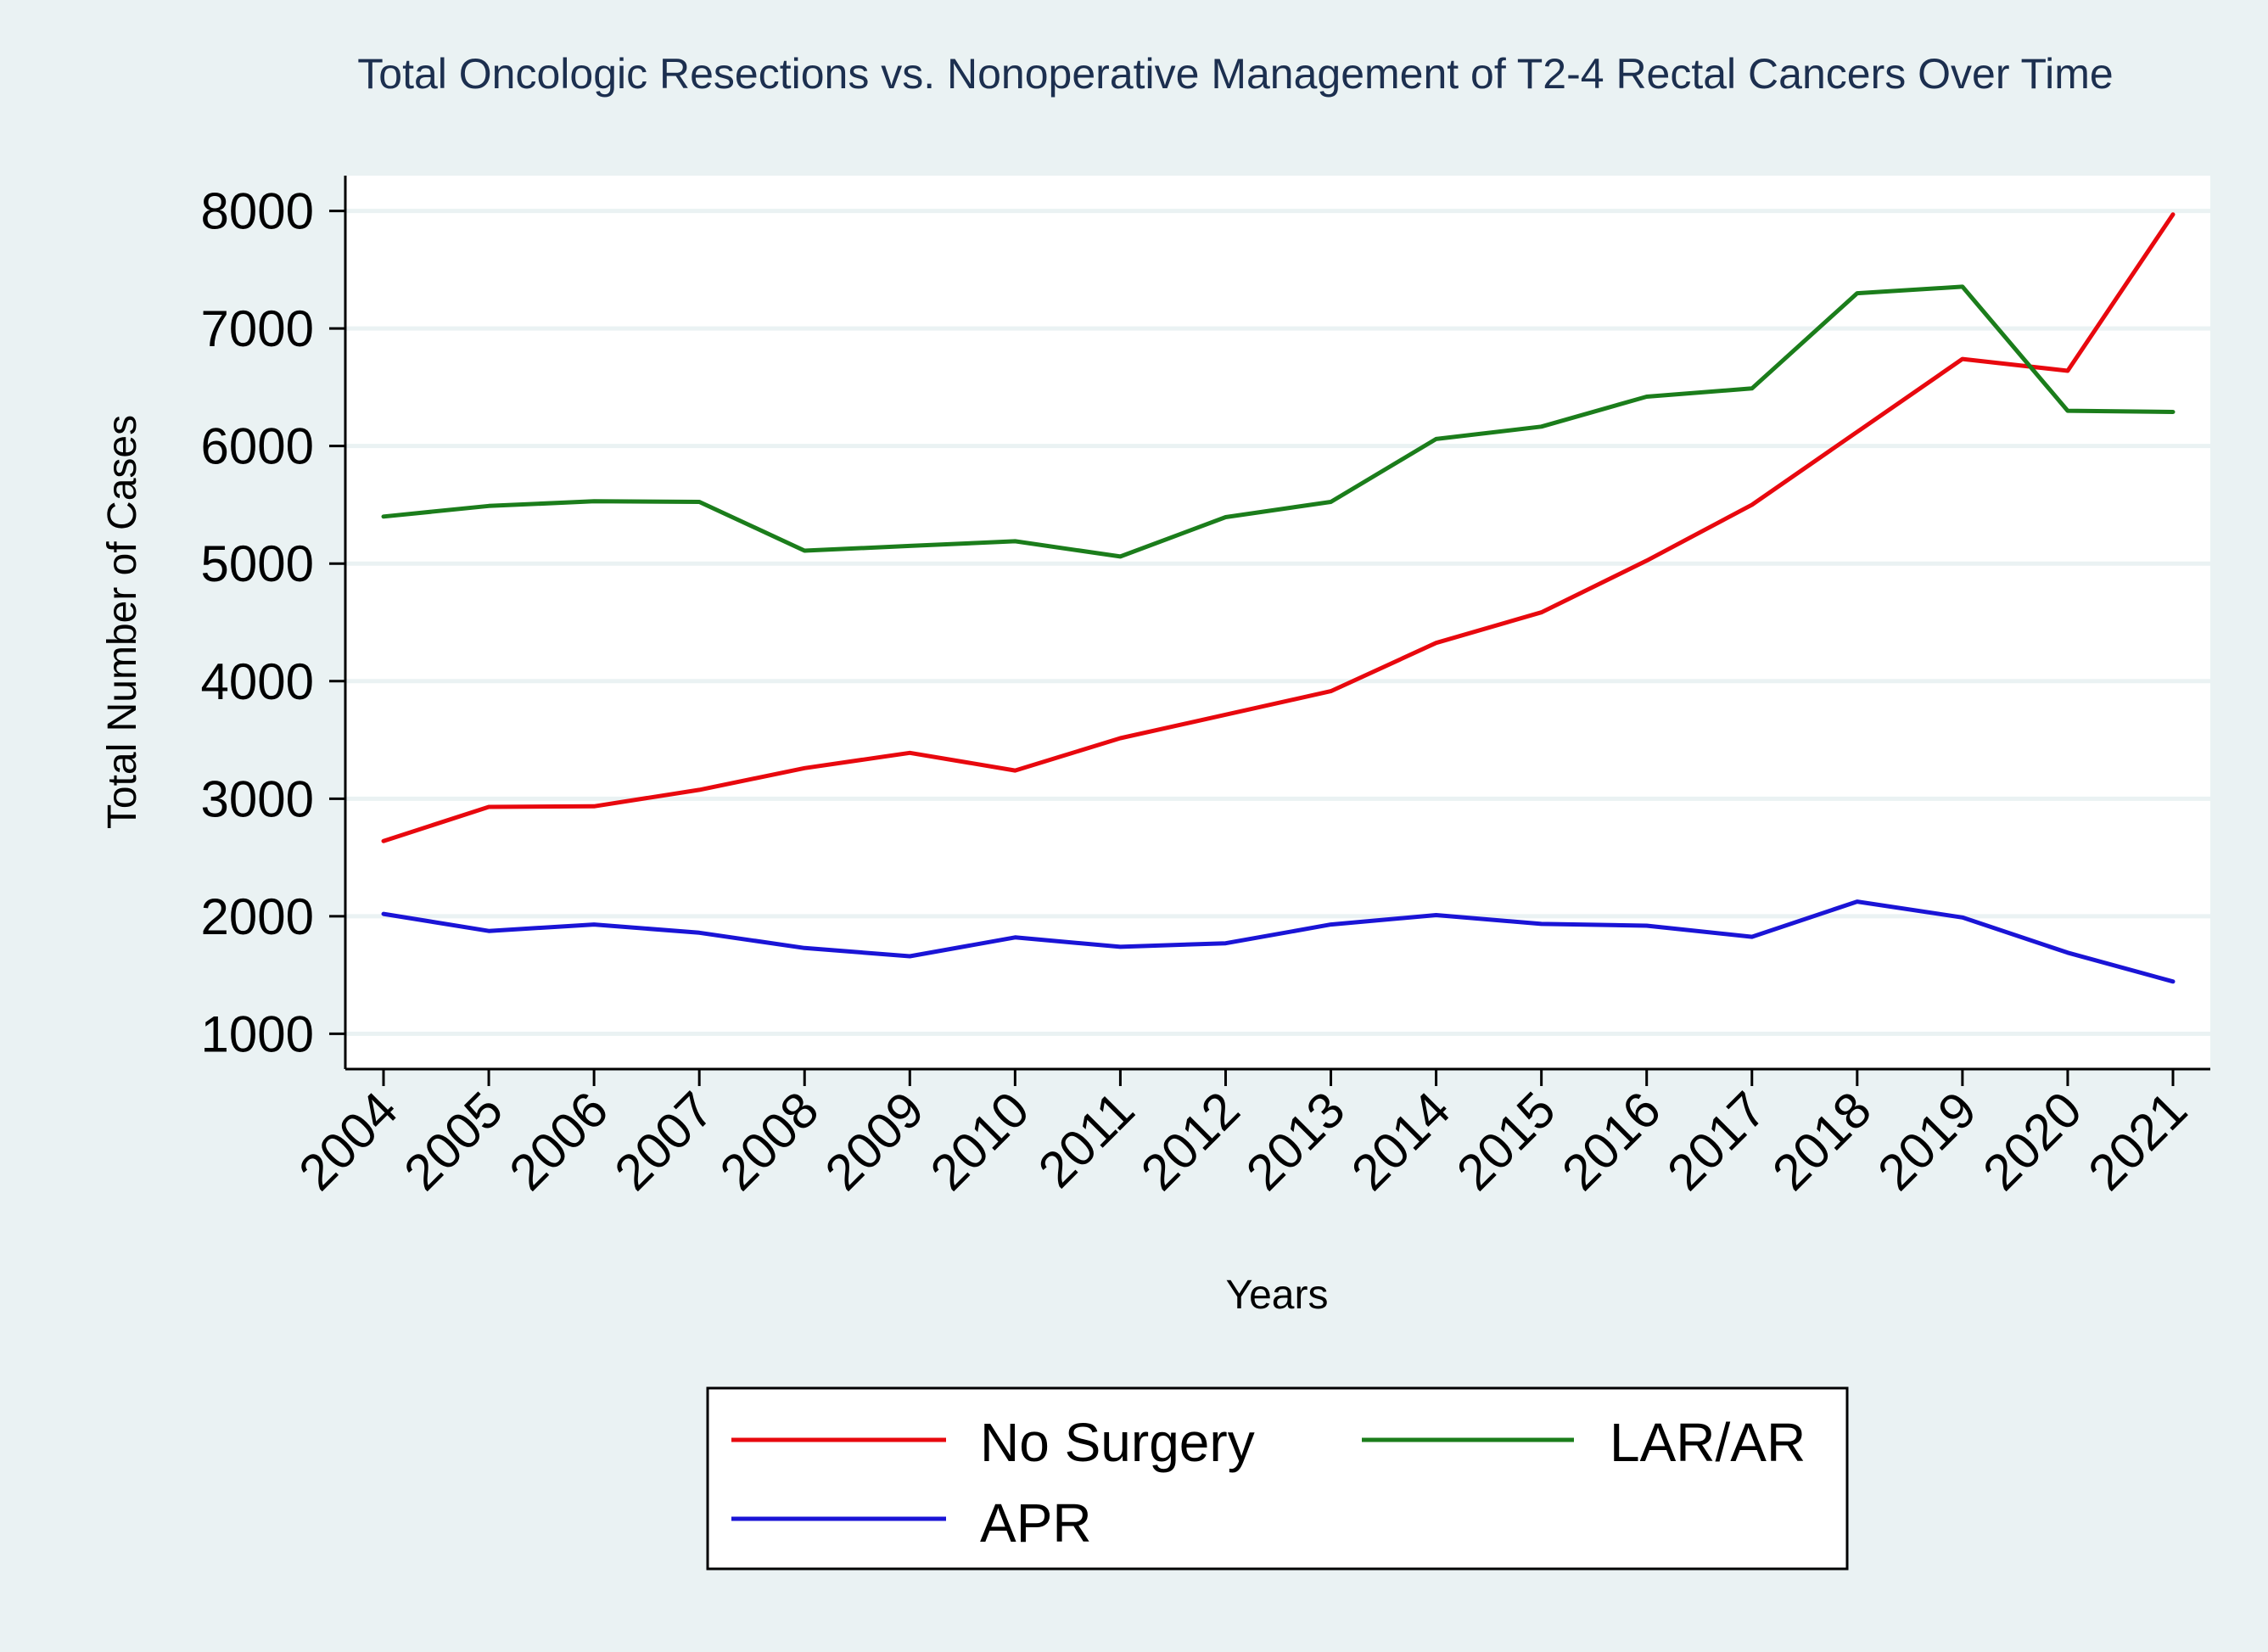 This screenshot has height=1652, width=2268. What do you see at coordinates (1295, 1141) in the screenshot?
I see `x-tick-label-2013: 2013` at bounding box center [1295, 1141].